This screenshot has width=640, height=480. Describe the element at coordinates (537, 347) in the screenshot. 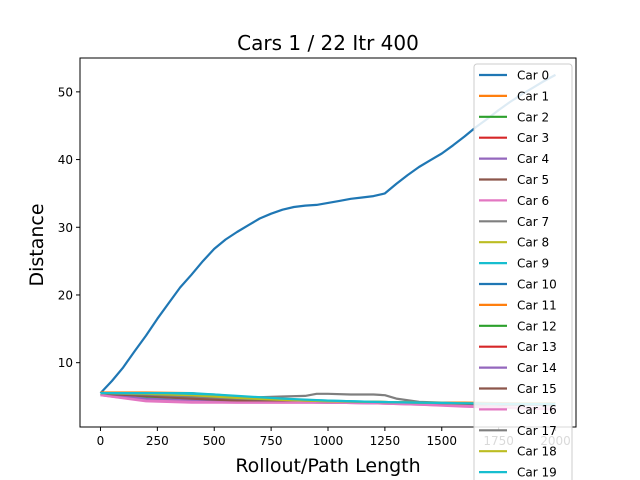

I see `legend-entry-car-13: Car 13` at that location.